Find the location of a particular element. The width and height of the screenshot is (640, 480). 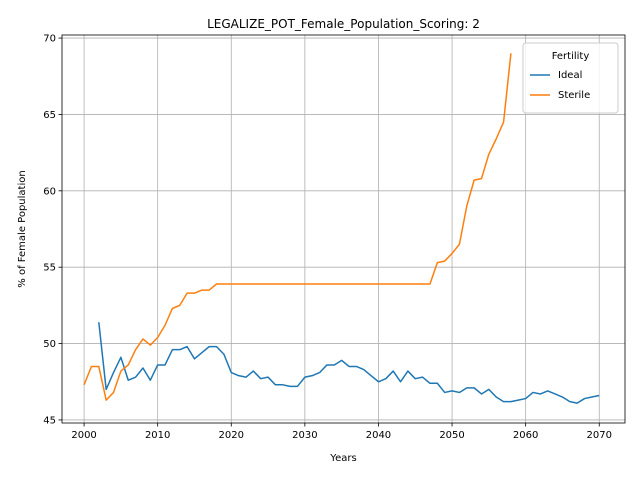

x-tick-label: 2030 is located at coordinates (304, 435).